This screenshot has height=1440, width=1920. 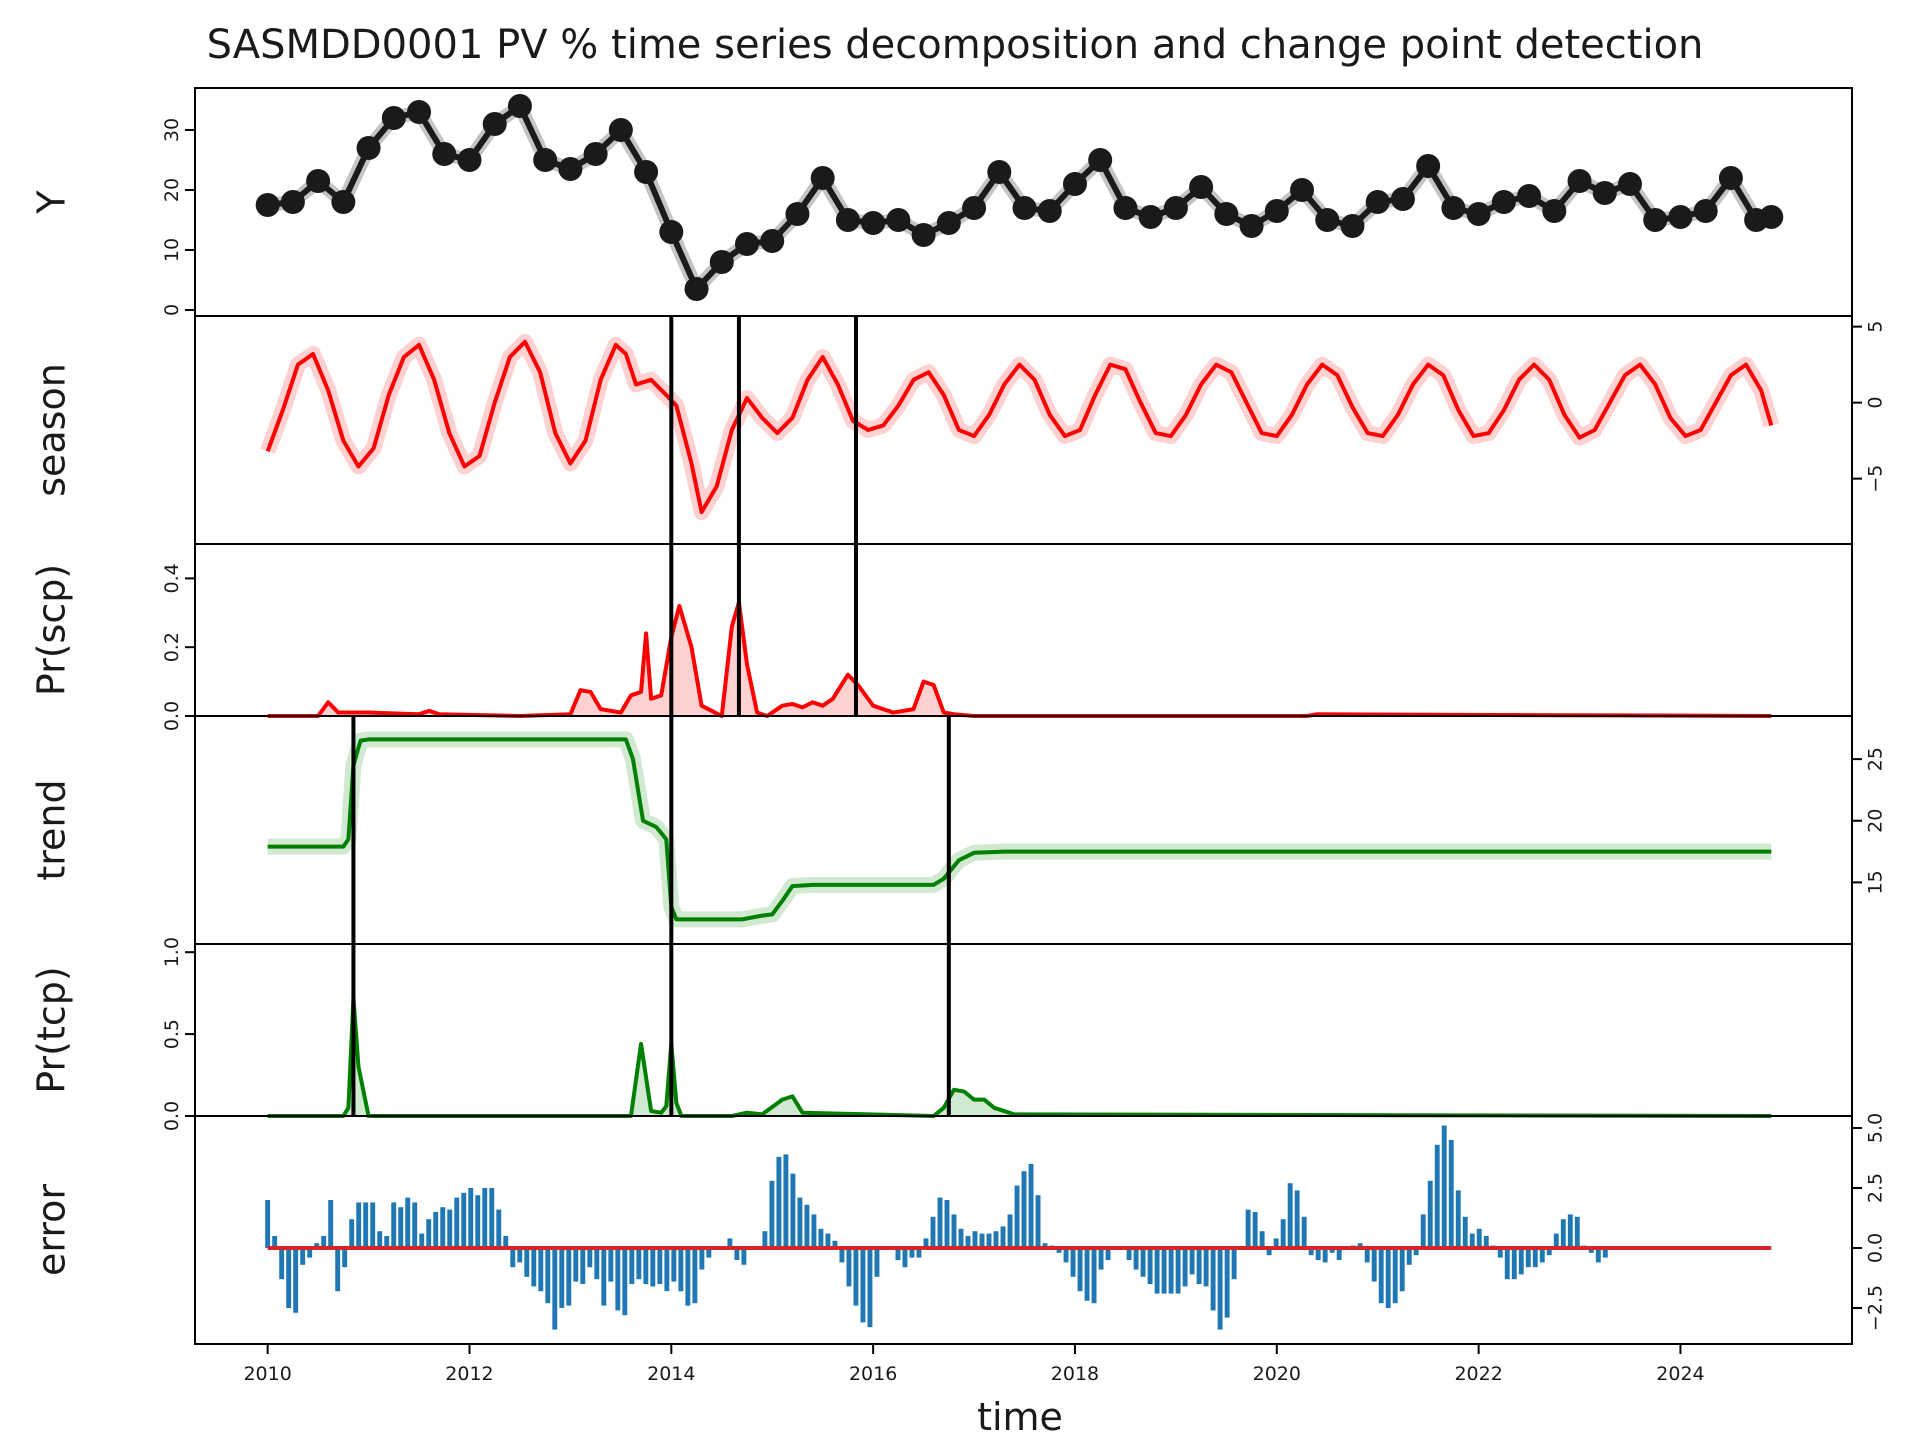 I want to click on season-line, so click(x=1019, y=427).